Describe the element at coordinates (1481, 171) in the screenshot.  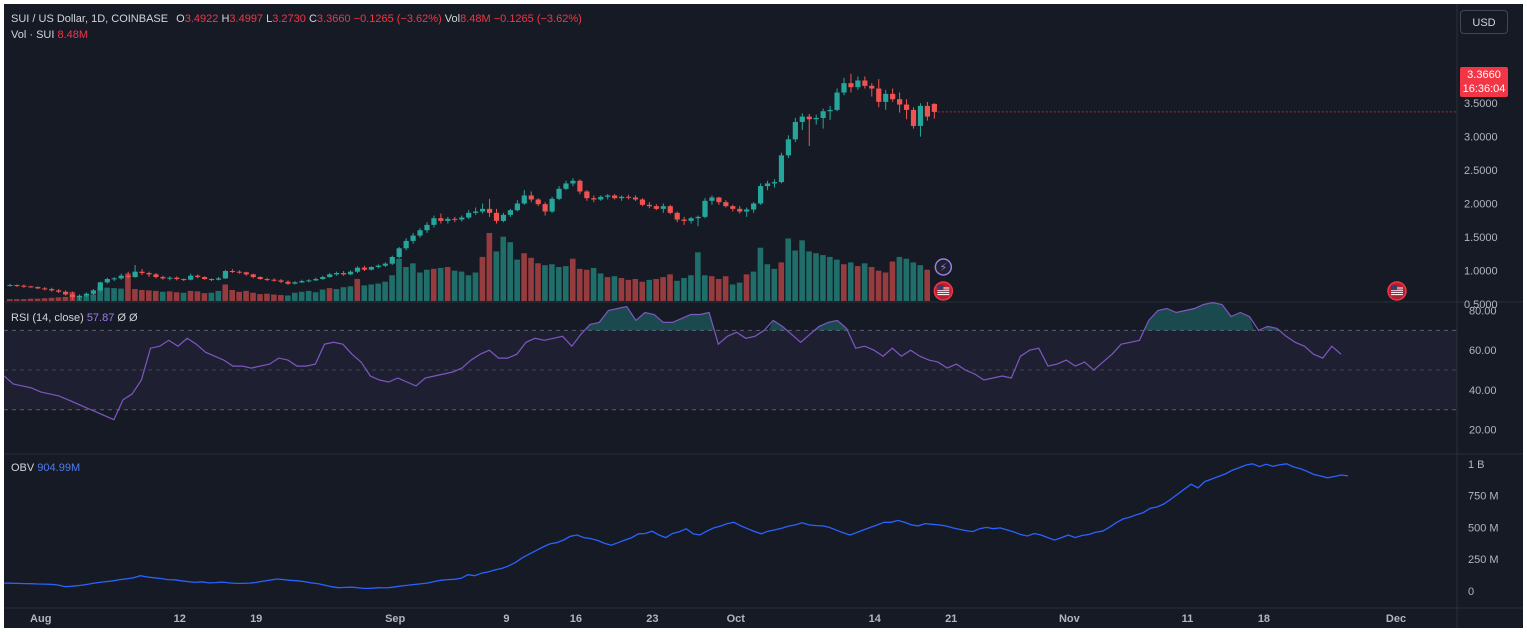
I see `price-axis-tick-label: 2.5000` at that location.